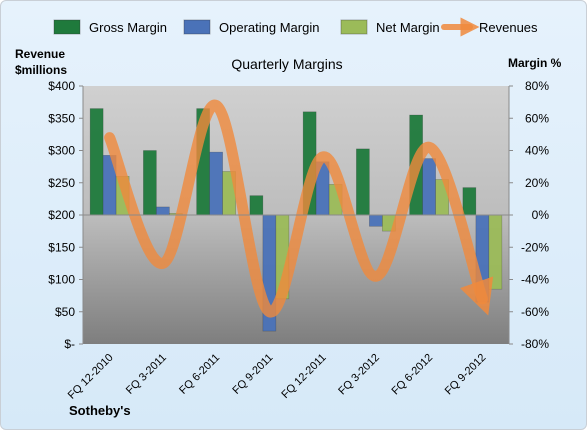 This screenshot has height=430, width=587. What do you see at coordinates (41, 70) in the screenshot?
I see `left-axis-label-line2: $millions` at bounding box center [41, 70].